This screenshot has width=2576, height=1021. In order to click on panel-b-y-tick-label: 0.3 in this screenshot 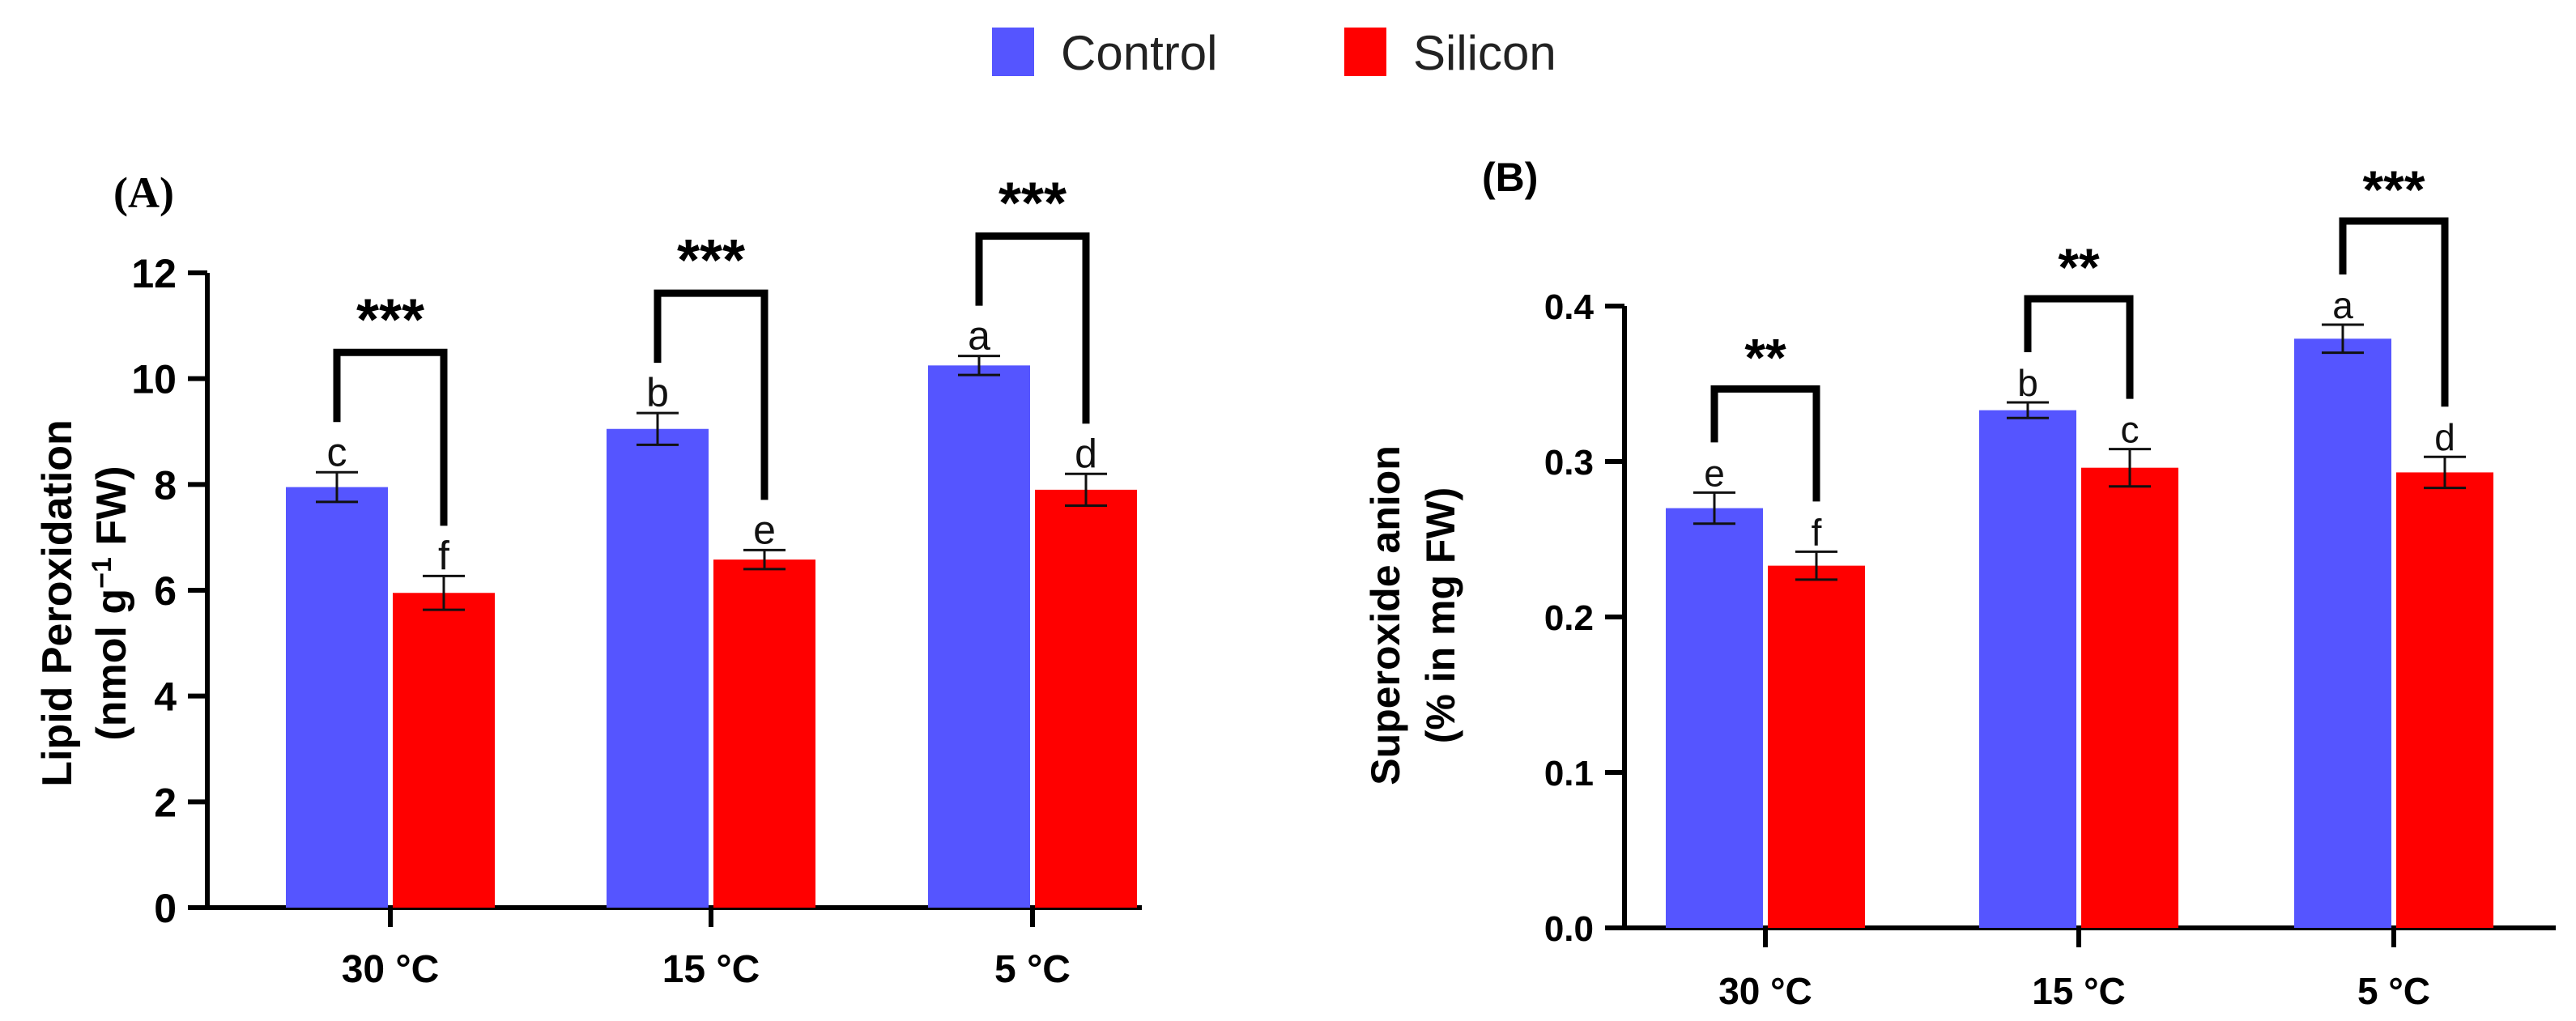, I will do `click(1569, 463)`.